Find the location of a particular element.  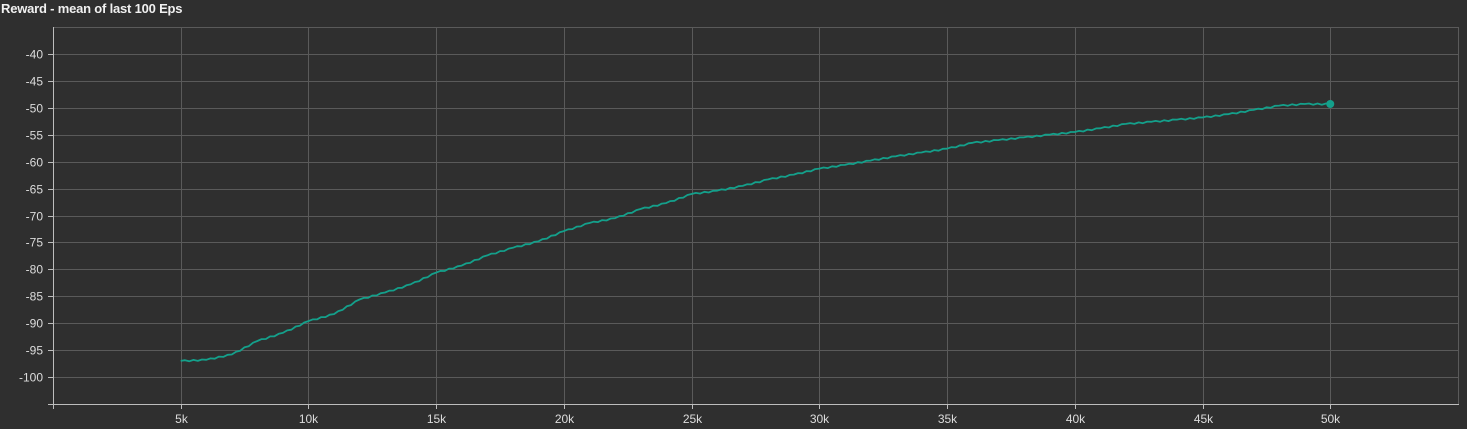

x-tick-label: 5k is located at coordinates (182, 419).